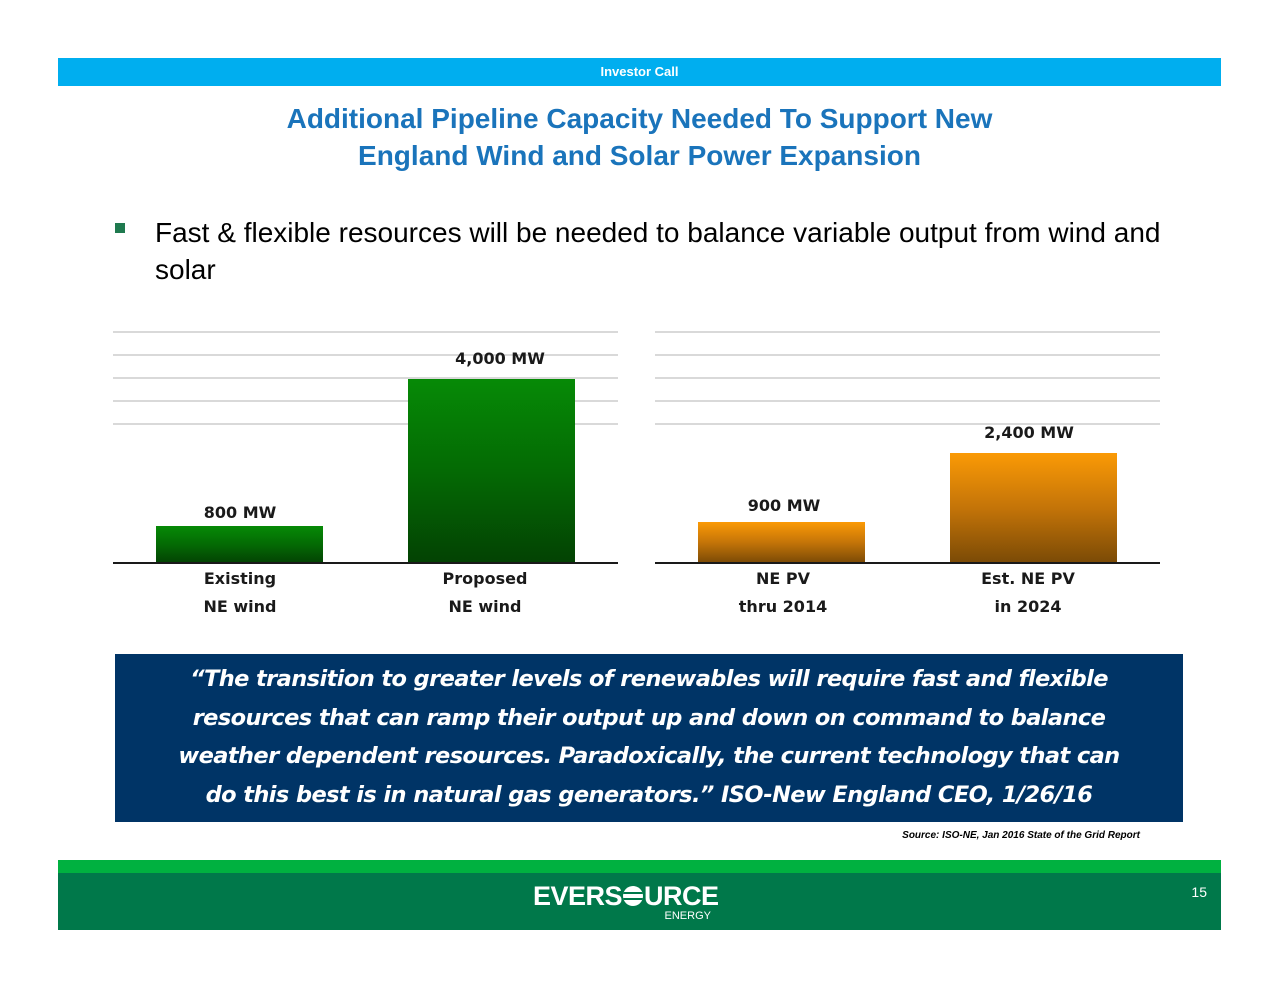  What do you see at coordinates (781, 542) in the screenshot?
I see `bar-ne-pv-thru-2014` at bounding box center [781, 542].